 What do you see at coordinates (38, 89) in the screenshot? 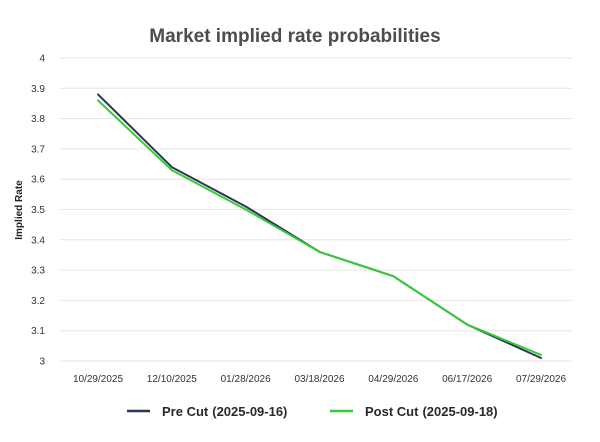
I see `y-tick-label: 3.9` at bounding box center [38, 89].